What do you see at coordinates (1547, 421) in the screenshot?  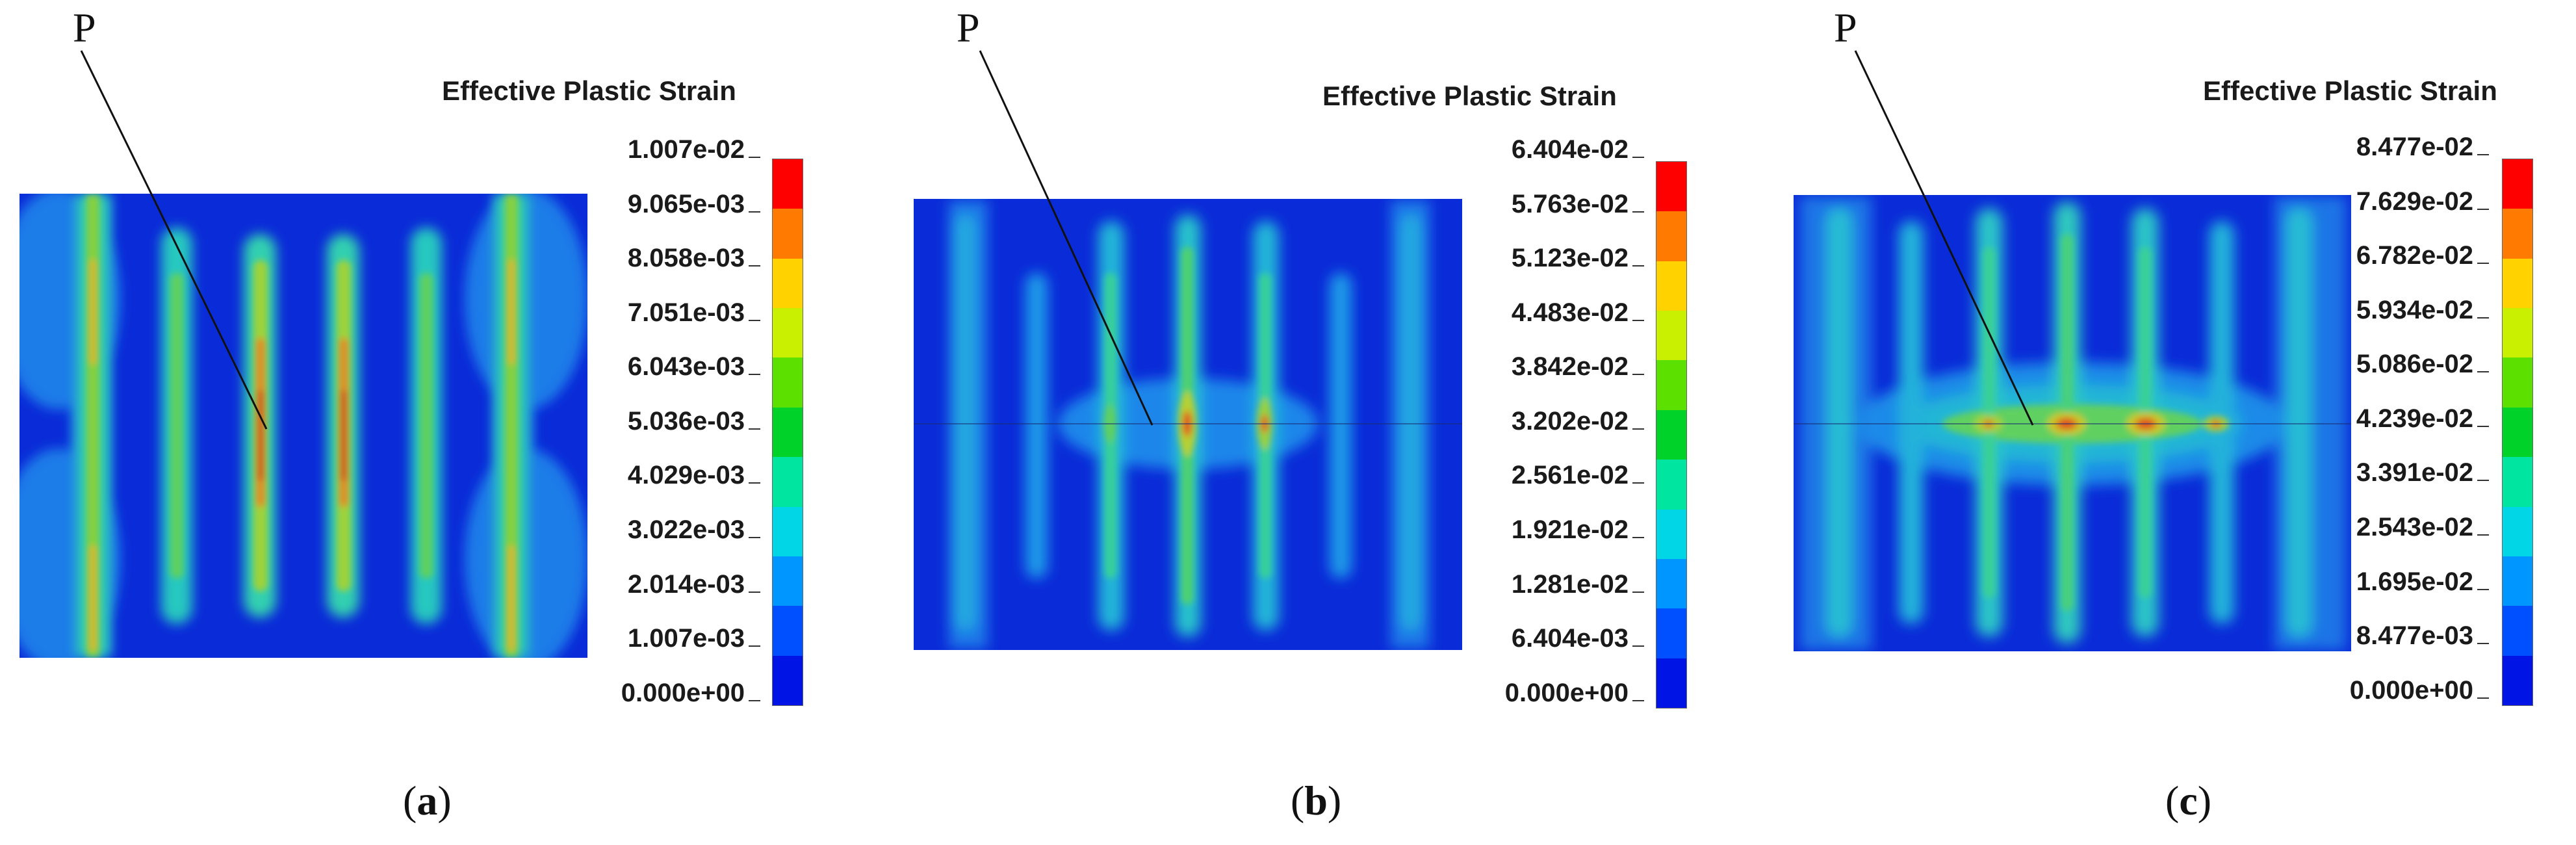 I see `legend-value-label: 3.202e-02` at bounding box center [1547, 421].